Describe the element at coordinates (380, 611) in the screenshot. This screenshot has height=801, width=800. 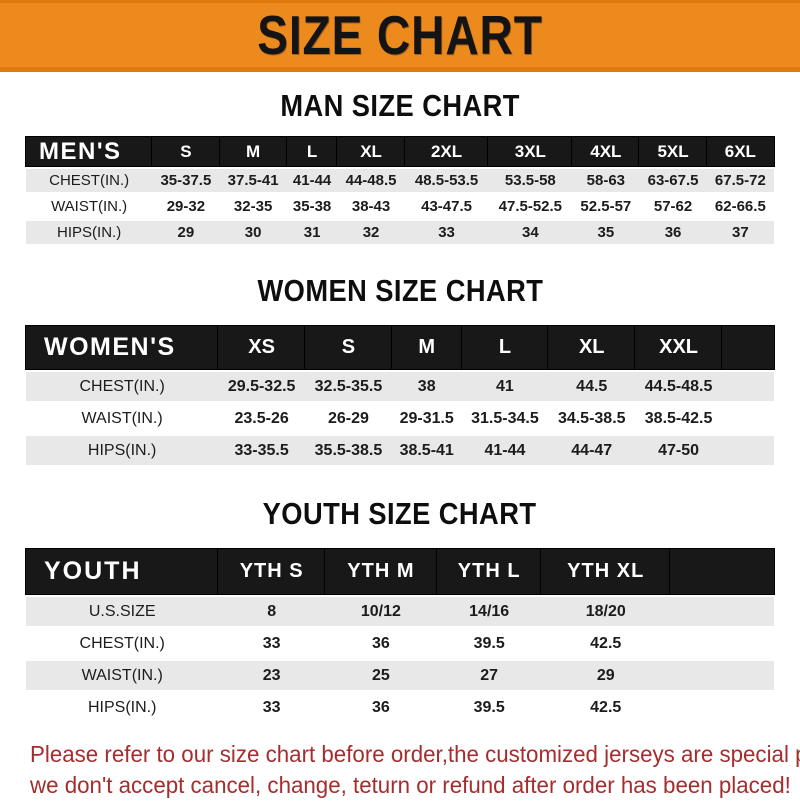
I see `value-cell: 10/12` at that location.